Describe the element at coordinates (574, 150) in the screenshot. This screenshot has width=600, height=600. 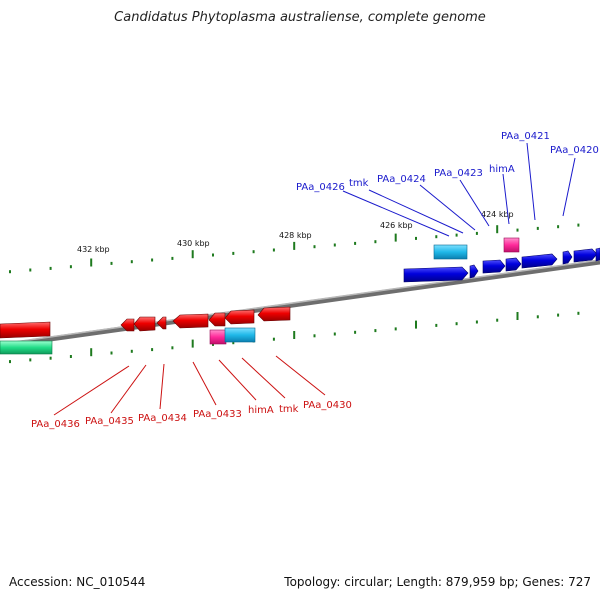
I see `gene-label-paa-0420: PAa_0420` at that location.